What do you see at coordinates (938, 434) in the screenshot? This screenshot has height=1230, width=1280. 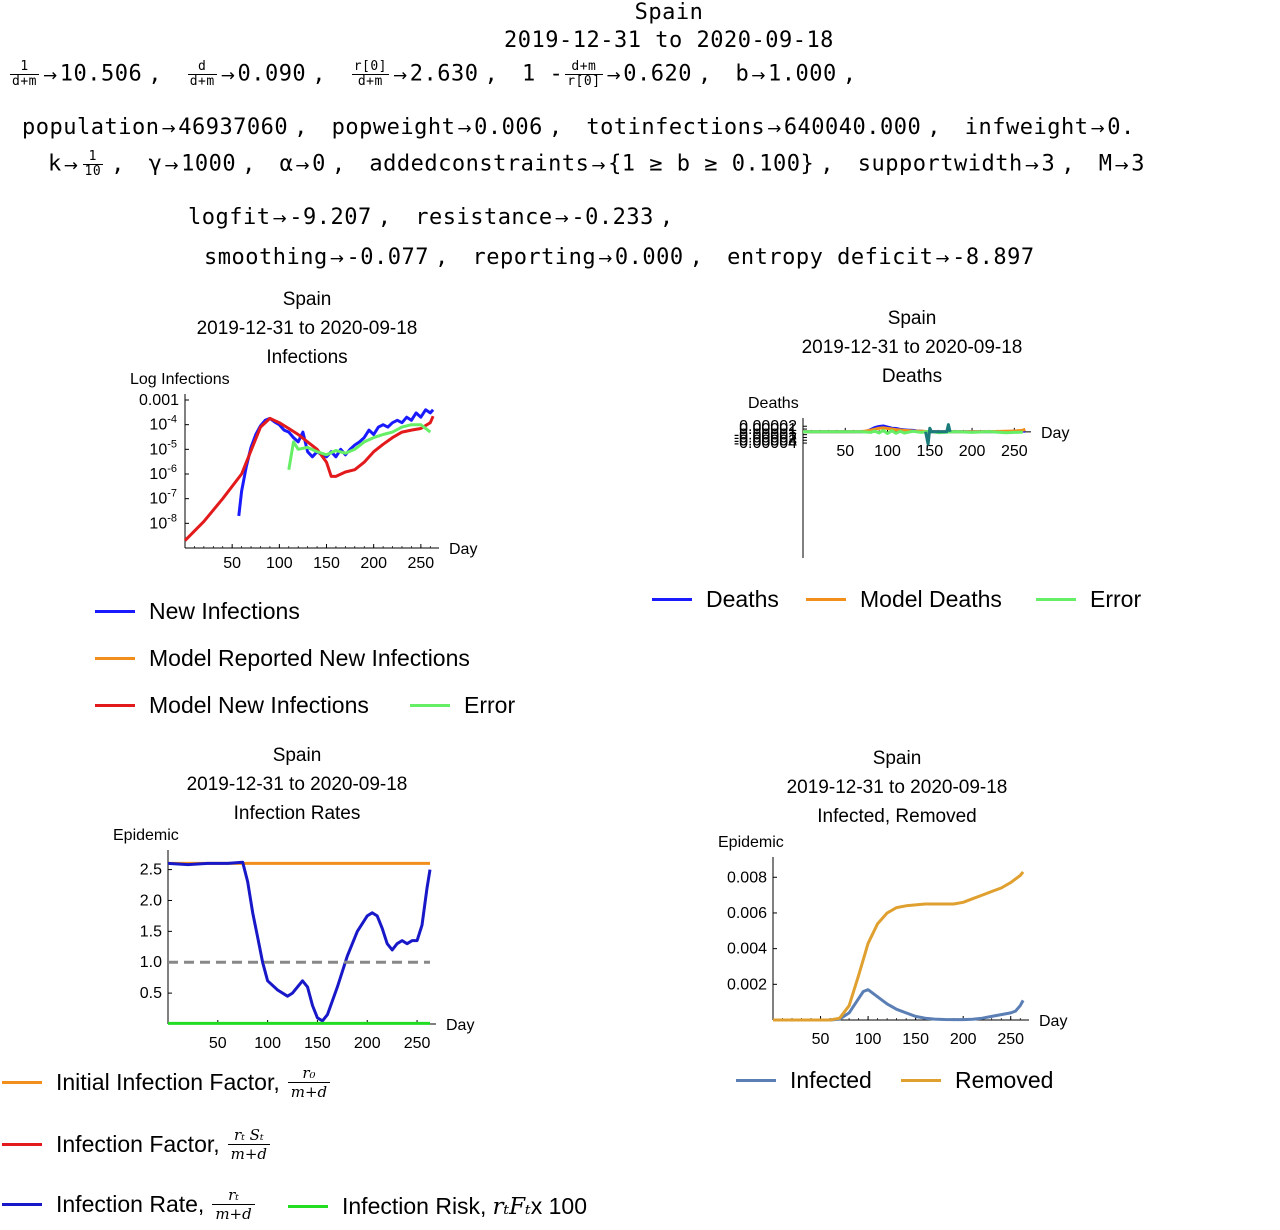 I see `reference-series-line` at bounding box center [938, 434].